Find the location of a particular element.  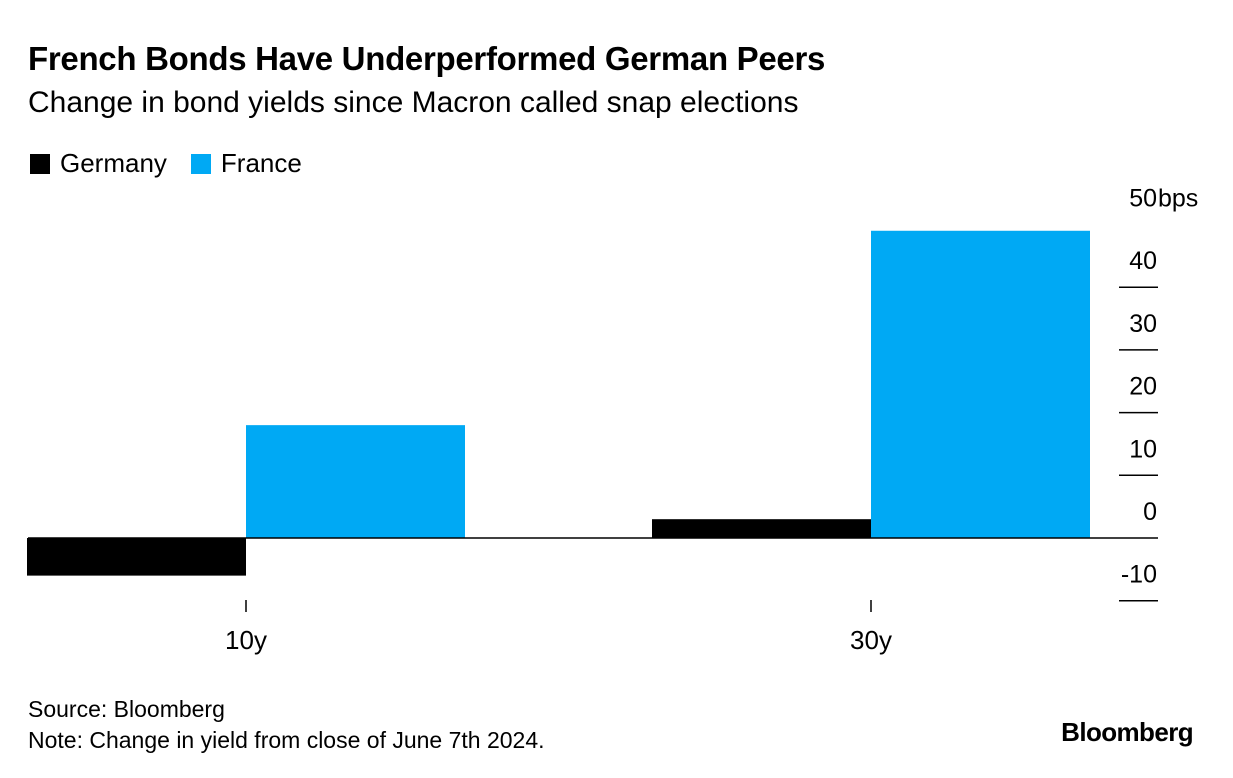

y-tick-label--10: -10 is located at coordinates (1139, 575).